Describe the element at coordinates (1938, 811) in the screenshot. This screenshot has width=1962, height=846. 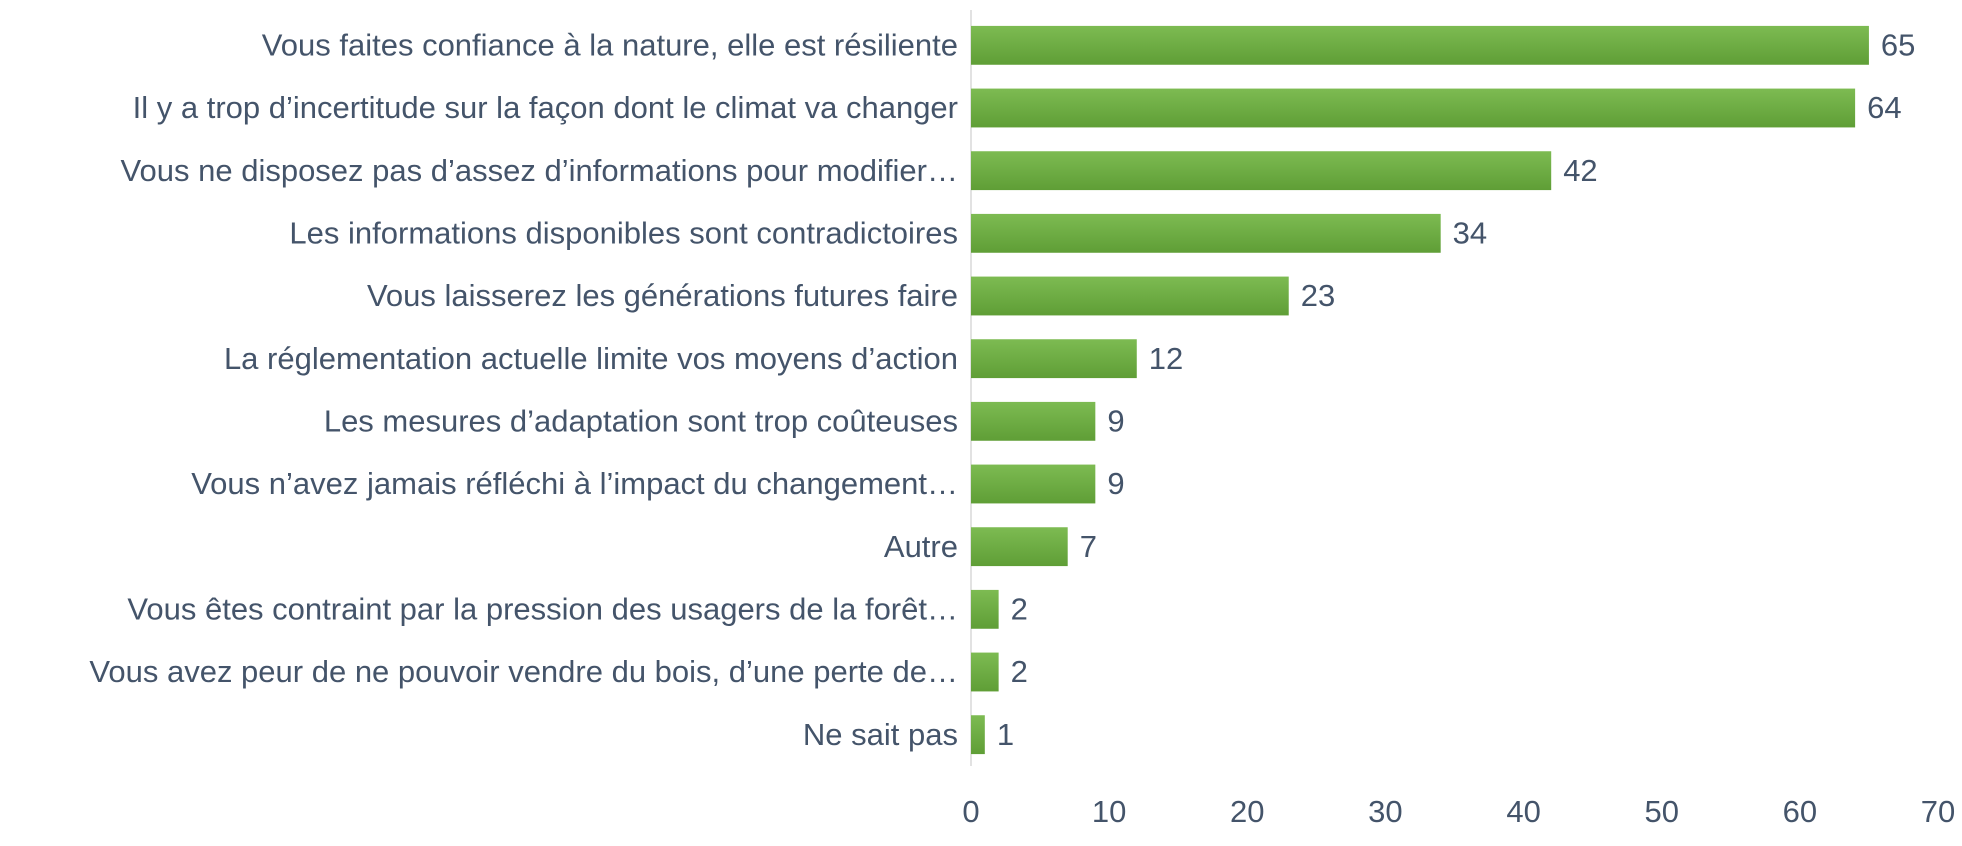
I see `x-tick-label: 70` at that location.